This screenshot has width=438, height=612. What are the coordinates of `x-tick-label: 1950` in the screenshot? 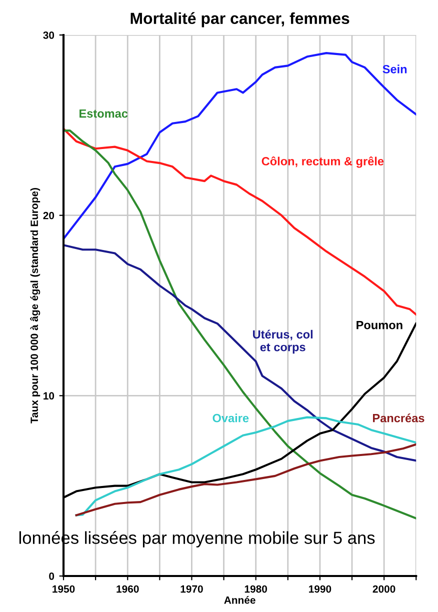 It's located at (63, 589).